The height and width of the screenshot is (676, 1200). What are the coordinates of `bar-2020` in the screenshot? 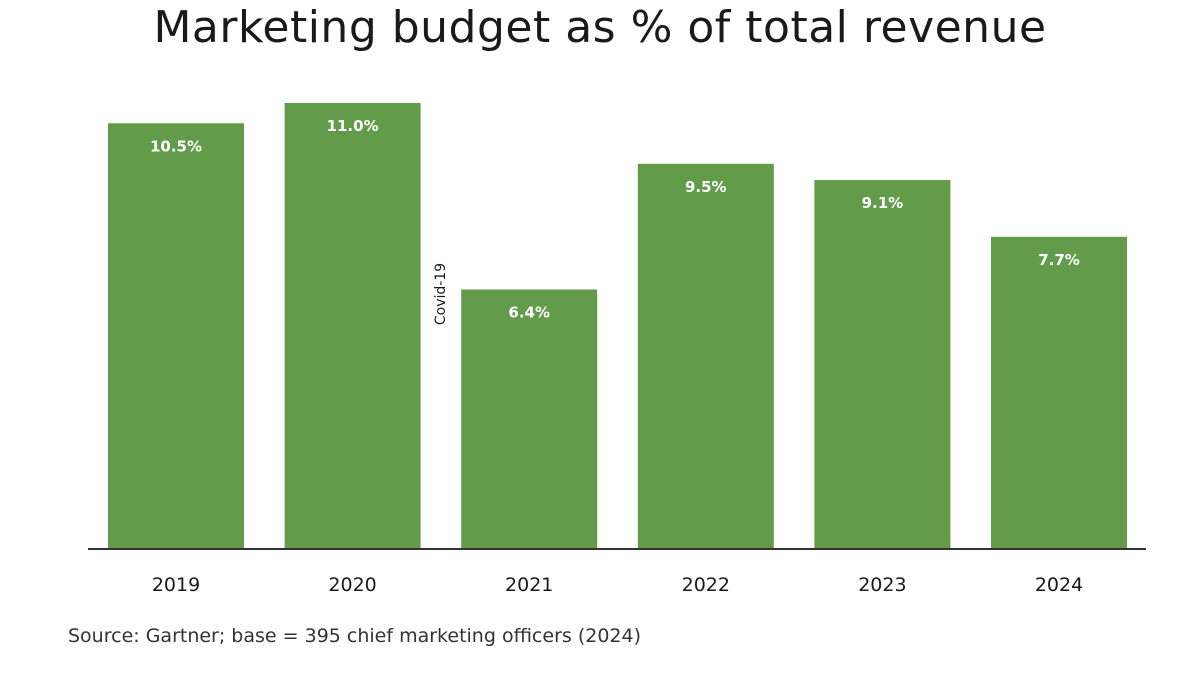 It's located at (352, 326).